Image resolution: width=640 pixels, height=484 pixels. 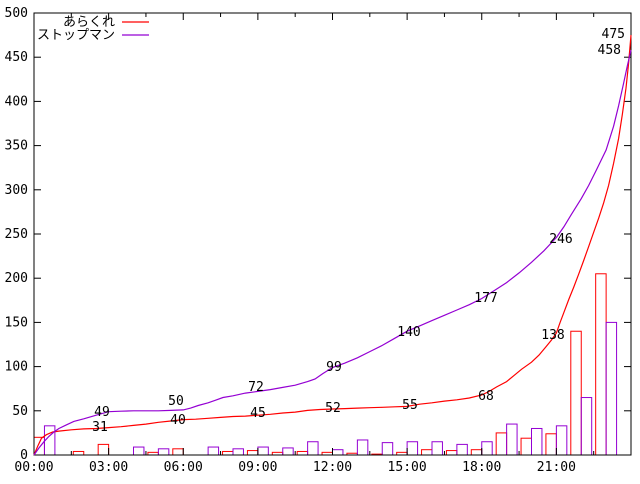 I want to click on point-value-label: 49, so click(x=102, y=412).